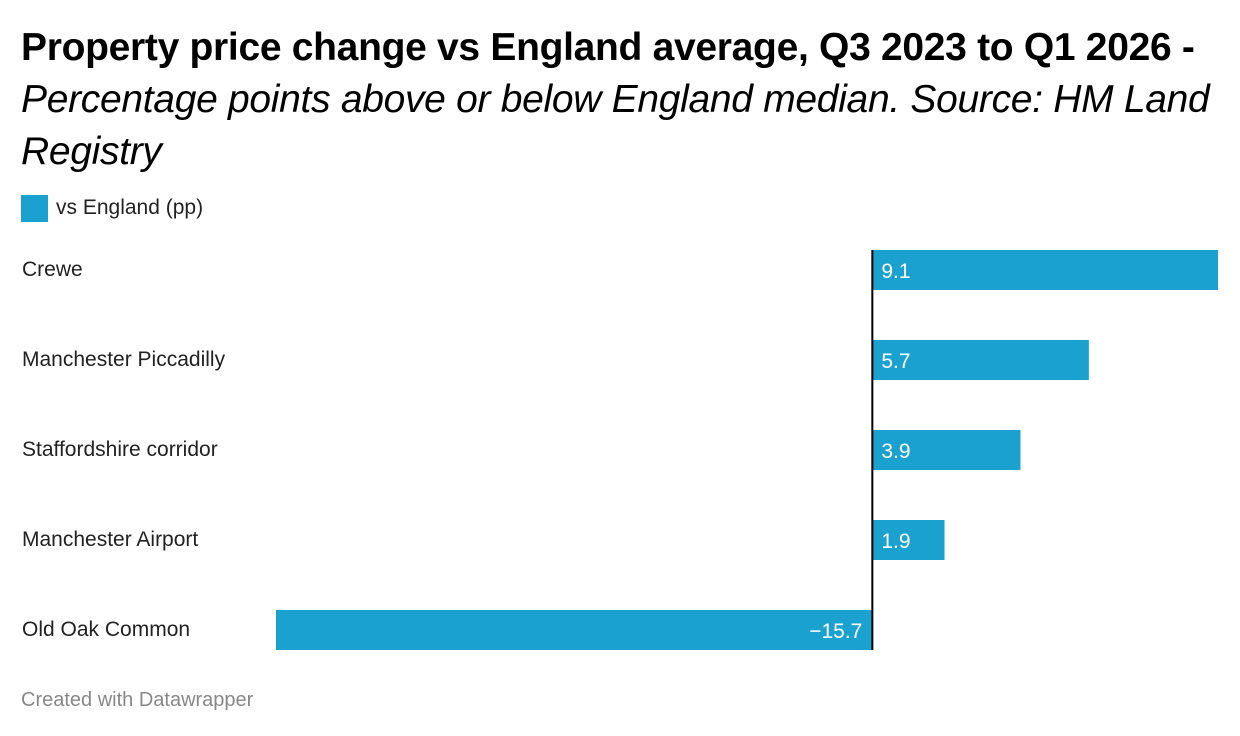 This screenshot has width=1240, height=736. What do you see at coordinates (895, 271) in the screenshot?
I see `value-label: 9.1` at bounding box center [895, 271].